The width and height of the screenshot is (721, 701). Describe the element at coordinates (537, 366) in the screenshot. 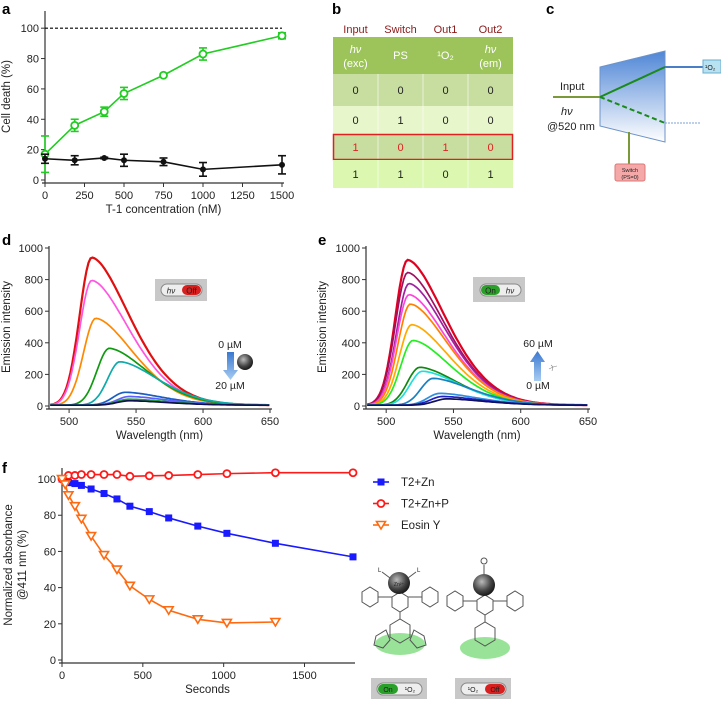

I see `up-arrow-icon` at that location.